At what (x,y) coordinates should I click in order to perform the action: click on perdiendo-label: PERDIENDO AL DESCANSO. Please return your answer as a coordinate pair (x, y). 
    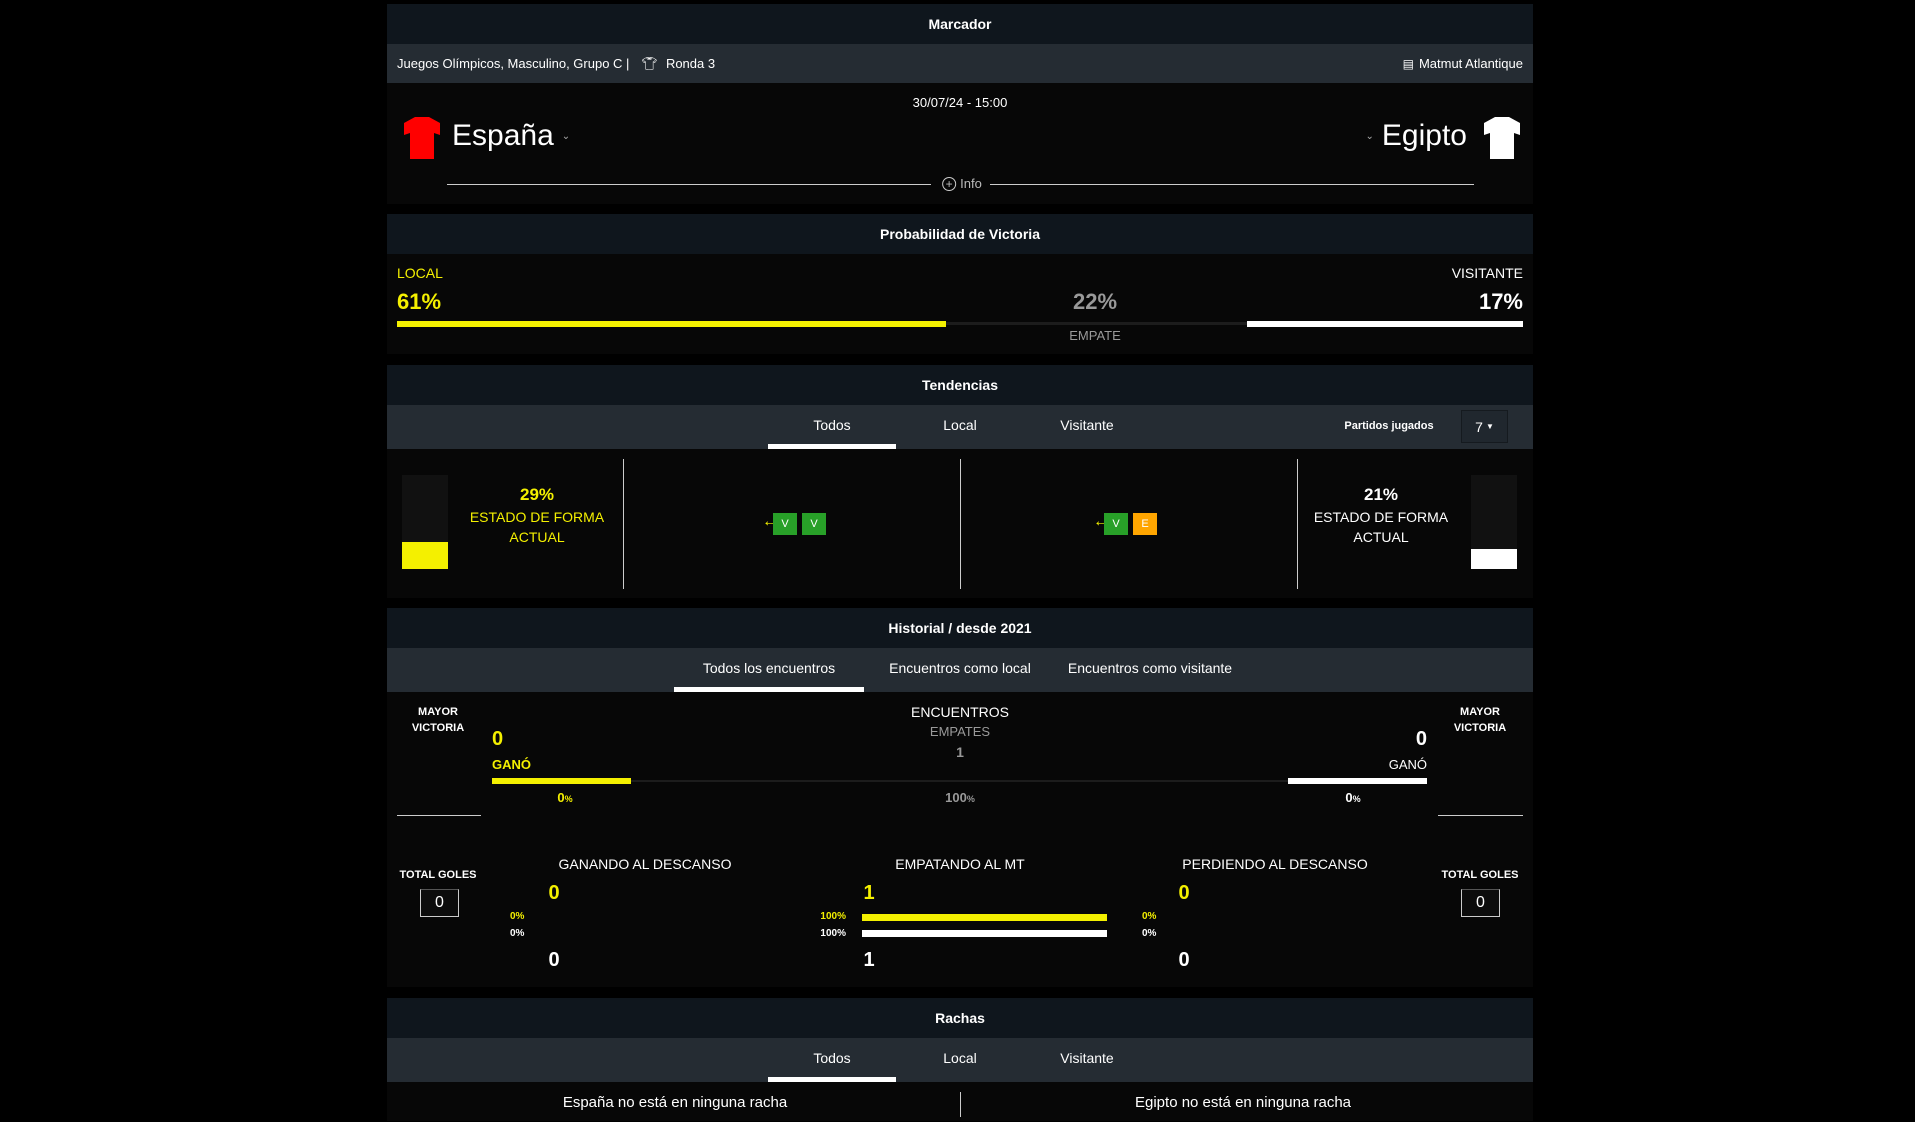
    Looking at the image, I should click on (1275, 864).